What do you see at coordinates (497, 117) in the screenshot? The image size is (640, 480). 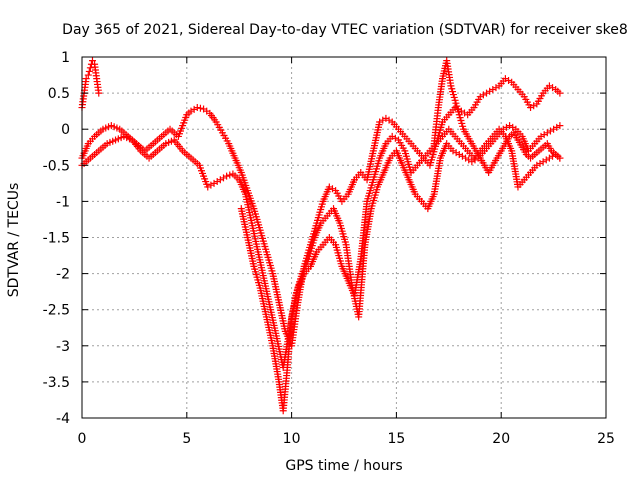 I see `series-4-markers` at bounding box center [497, 117].